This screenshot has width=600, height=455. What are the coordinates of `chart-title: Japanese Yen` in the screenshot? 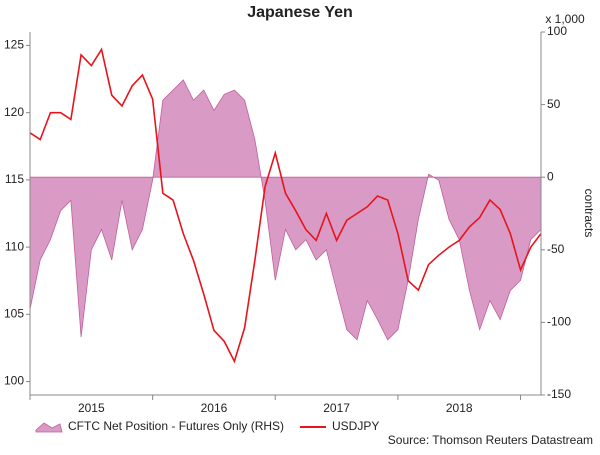 It's located at (300, 12).